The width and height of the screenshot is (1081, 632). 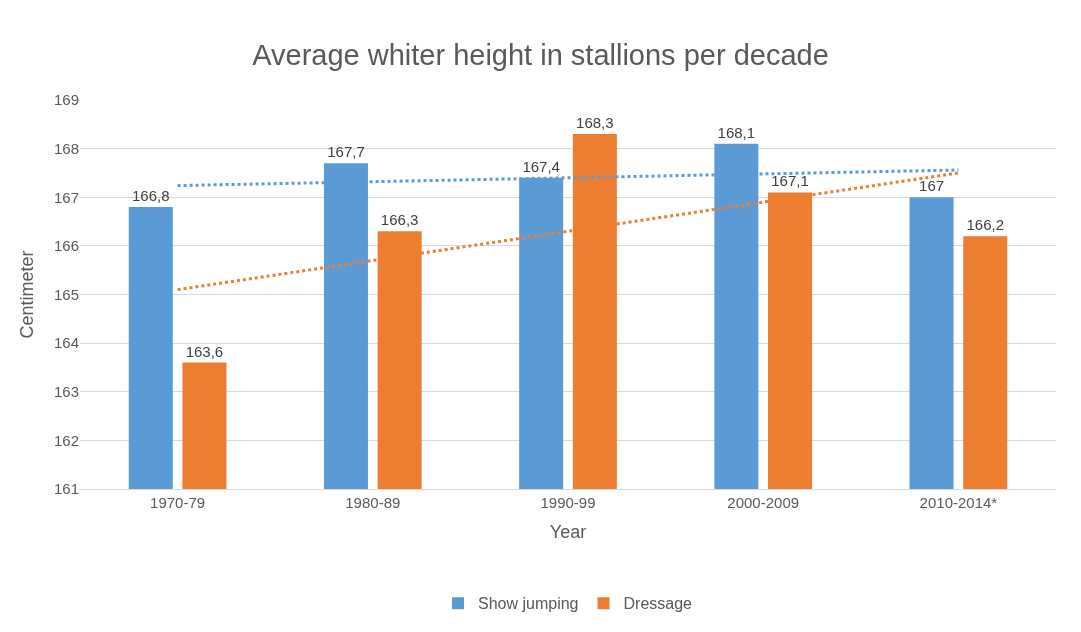 What do you see at coordinates (763, 502) in the screenshot?
I see `x-tick-label: 2000-2009` at bounding box center [763, 502].